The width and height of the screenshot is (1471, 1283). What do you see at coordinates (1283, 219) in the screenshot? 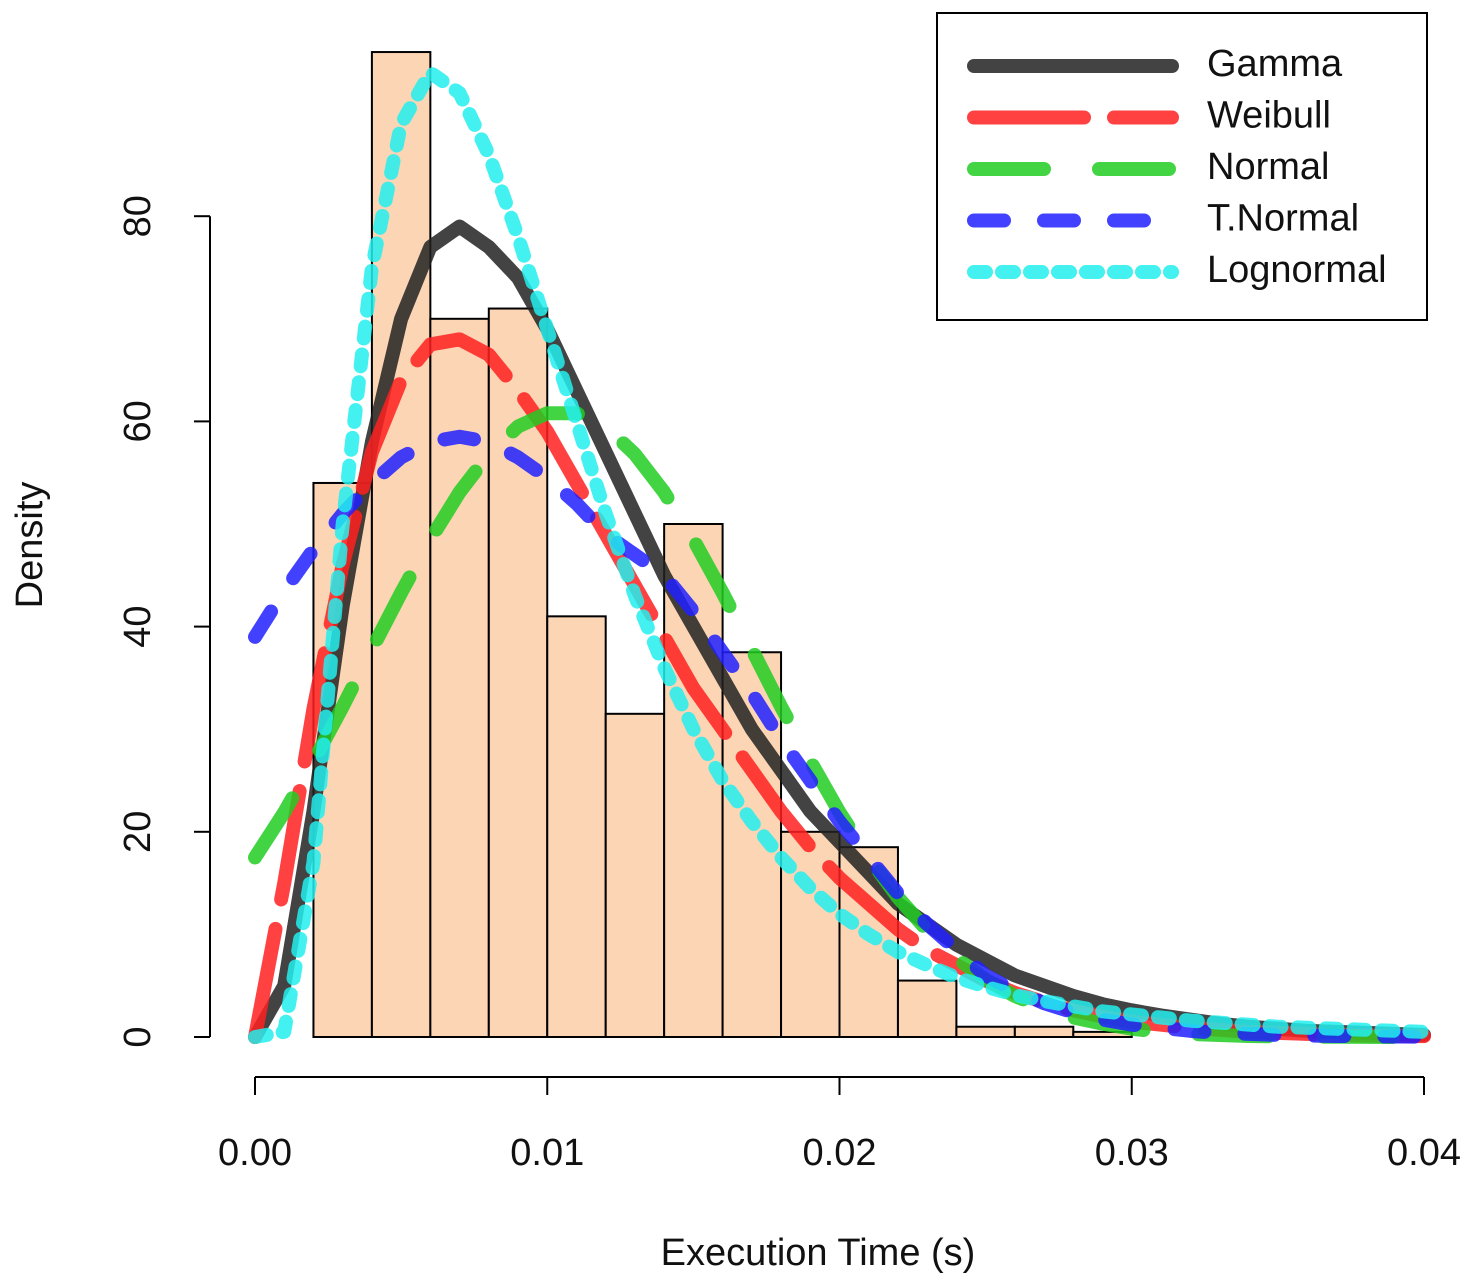
I see `legend-label: T.Normal` at bounding box center [1283, 219].